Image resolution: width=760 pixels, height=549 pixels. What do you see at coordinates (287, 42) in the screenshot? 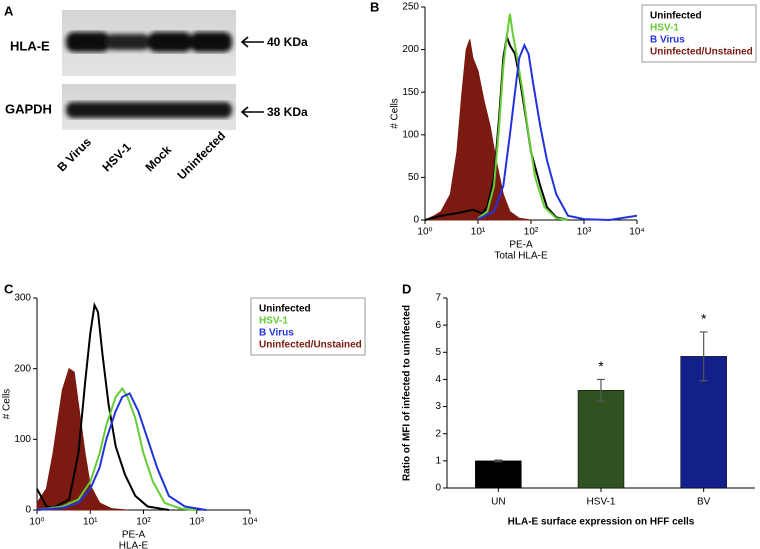
I see `band-size: 40 KDa` at bounding box center [287, 42].